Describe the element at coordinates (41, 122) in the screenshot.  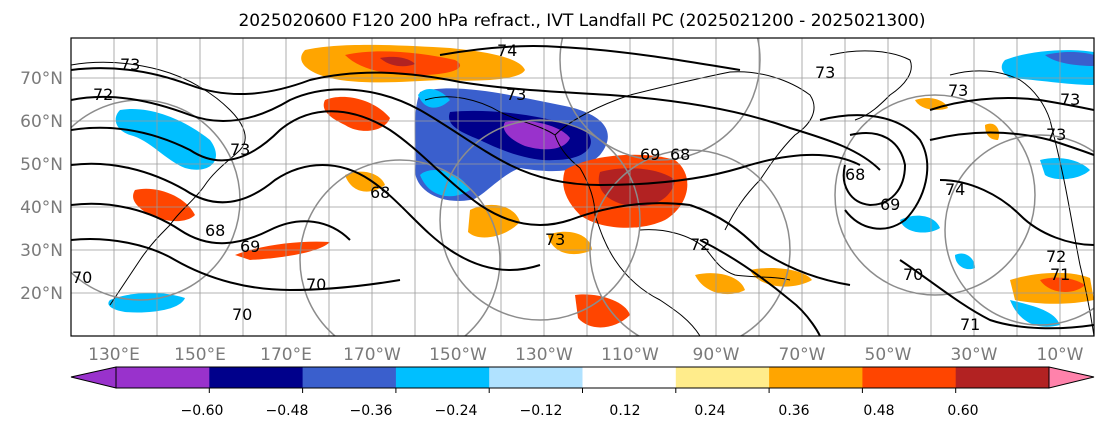
I see `lat-label: 60°N` at that location.